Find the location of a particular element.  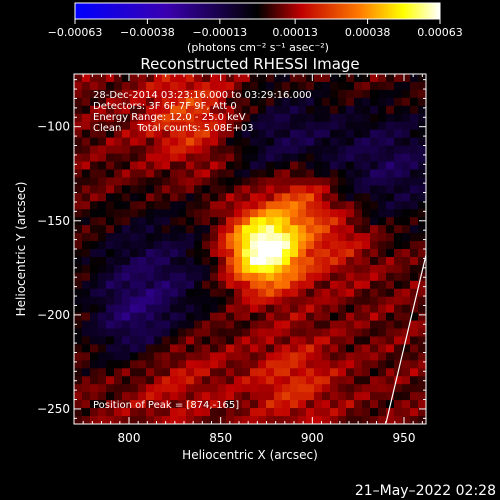

colorbar-unit-label: (photons cm⁻² s⁻¹ asec⁻²) is located at coordinates (258, 47).